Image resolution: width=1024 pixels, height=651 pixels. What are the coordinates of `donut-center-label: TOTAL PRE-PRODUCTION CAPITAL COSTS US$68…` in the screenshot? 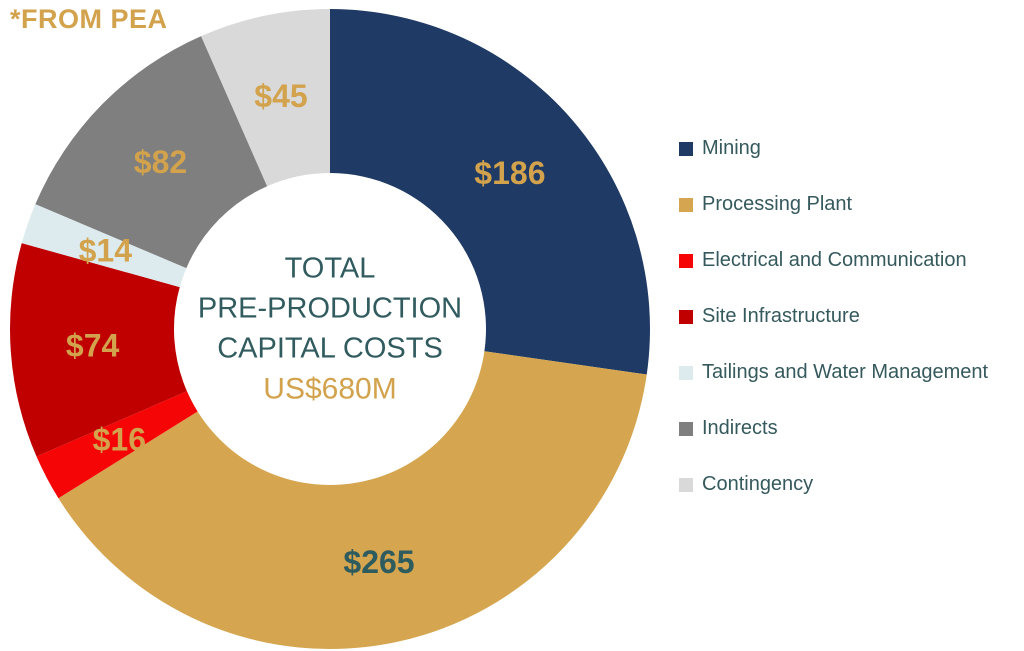 It's located at (330, 328).